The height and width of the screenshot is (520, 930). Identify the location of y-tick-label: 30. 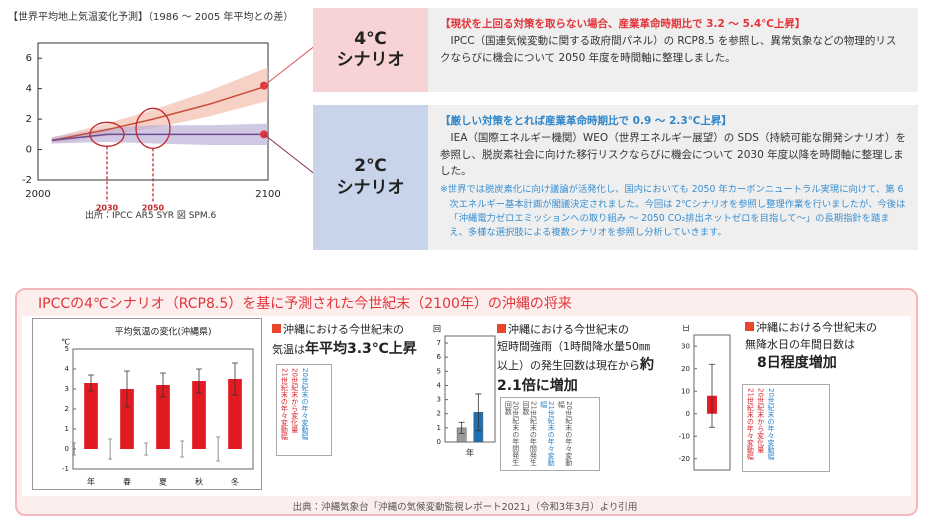
(685, 346).